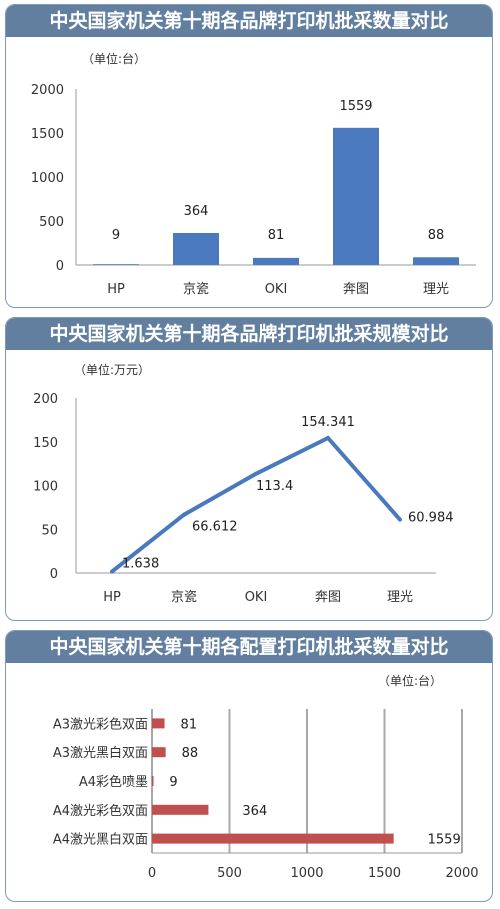 The height and width of the screenshot is (909, 500). I want to click on chart-title: 中央国家机关第十期各品牌打印机批采规模对比, so click(249, 334).